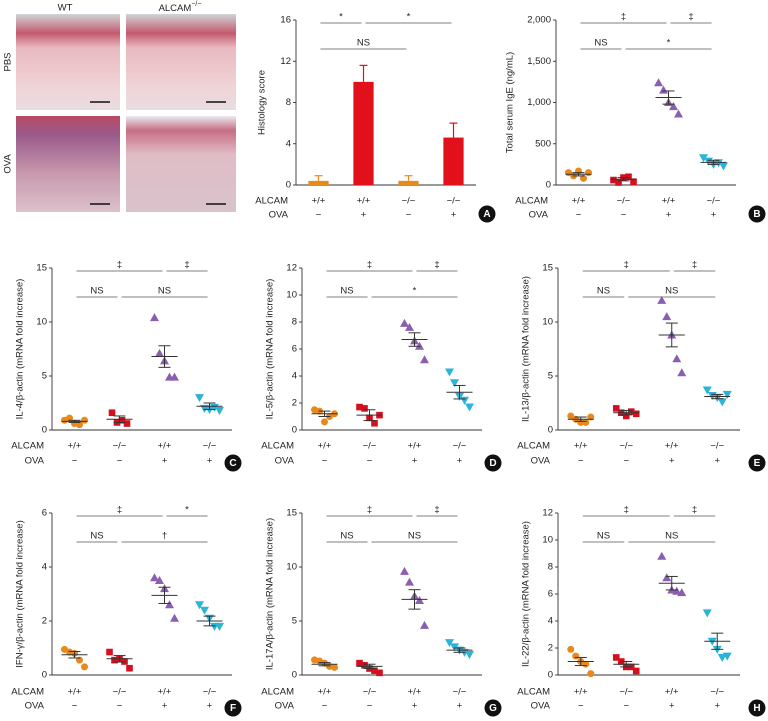 Image resolution: width=768 pixels, height=721 pixels. I want to click on y-axis-label: IL-4/β-actin (mRNA fold increase), so click(20, 349).